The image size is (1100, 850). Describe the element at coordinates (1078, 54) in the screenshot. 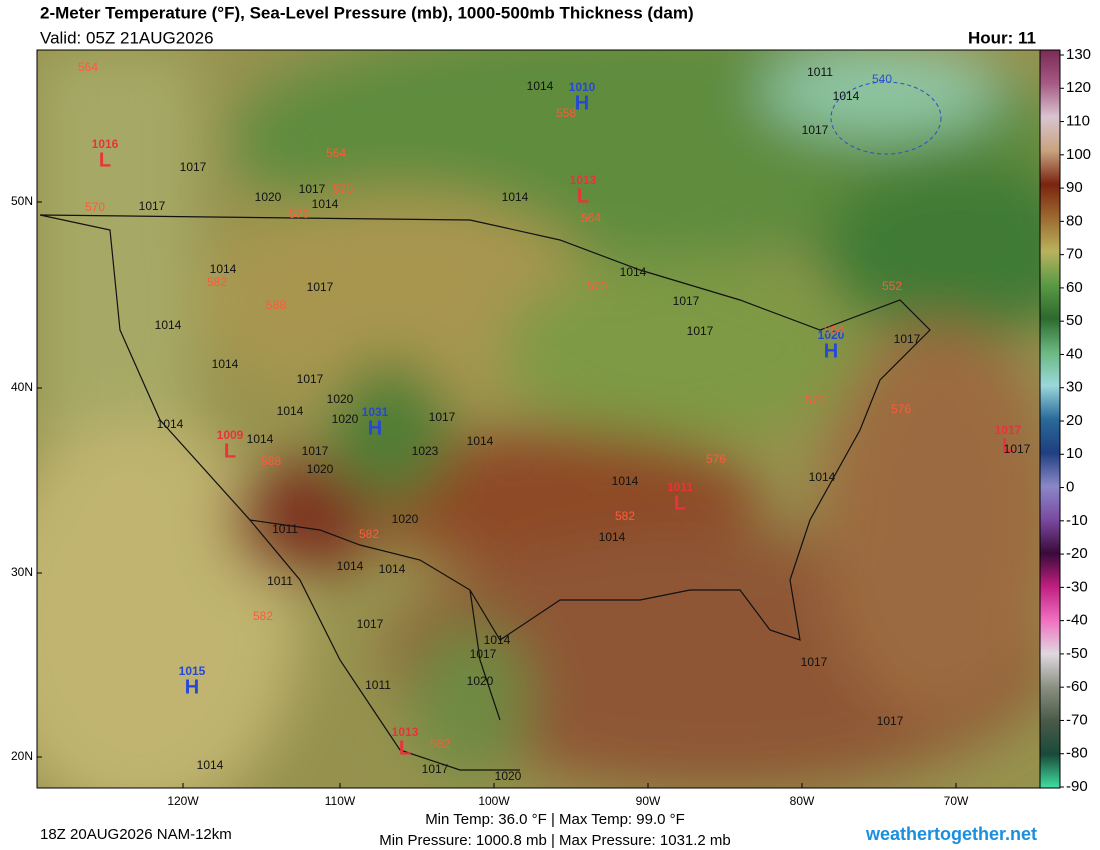

I see `colorbar-label: 130` at that location.